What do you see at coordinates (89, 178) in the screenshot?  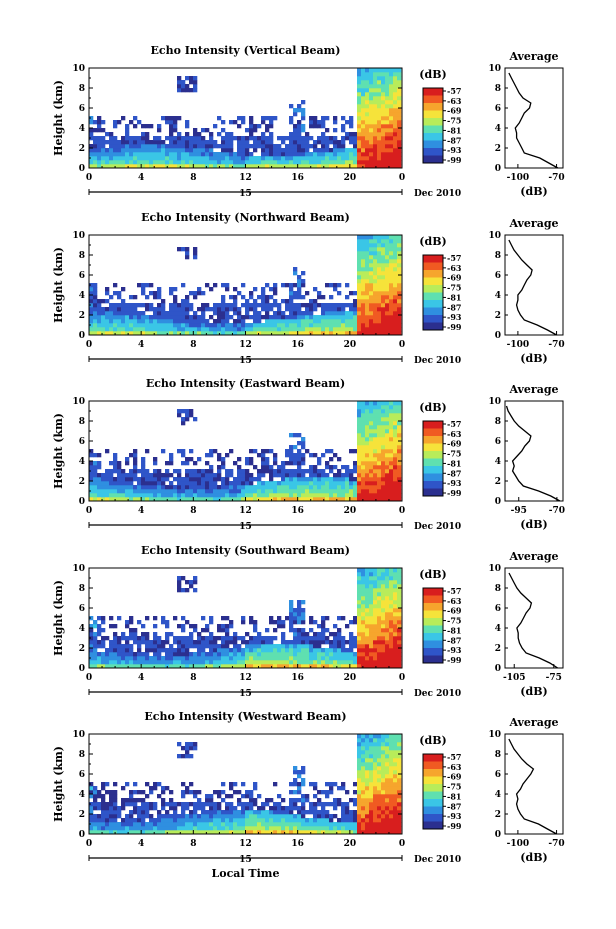 I see `x-tick-label: 0` at bounding box center [89, 178].